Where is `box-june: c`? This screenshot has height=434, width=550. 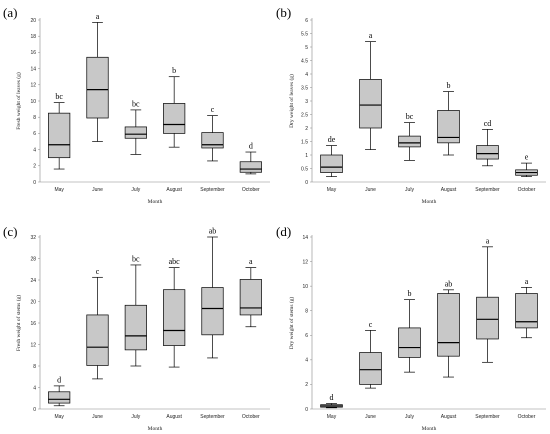 box-june: c is located at coordinates (97, 323).